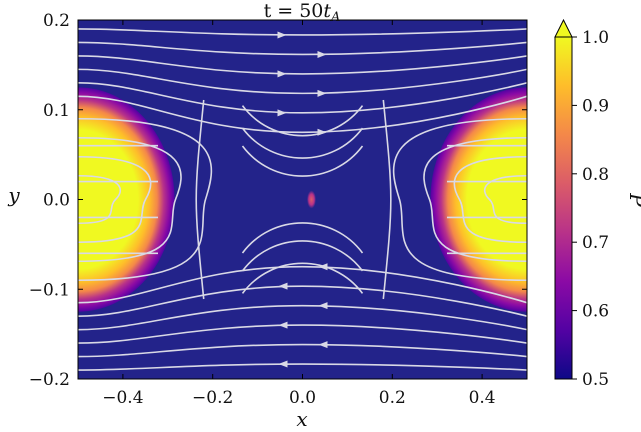 The height and width of the screenshot is (432, 641). I want to click on heatmap-region-left-lobe, so click(126, 199).